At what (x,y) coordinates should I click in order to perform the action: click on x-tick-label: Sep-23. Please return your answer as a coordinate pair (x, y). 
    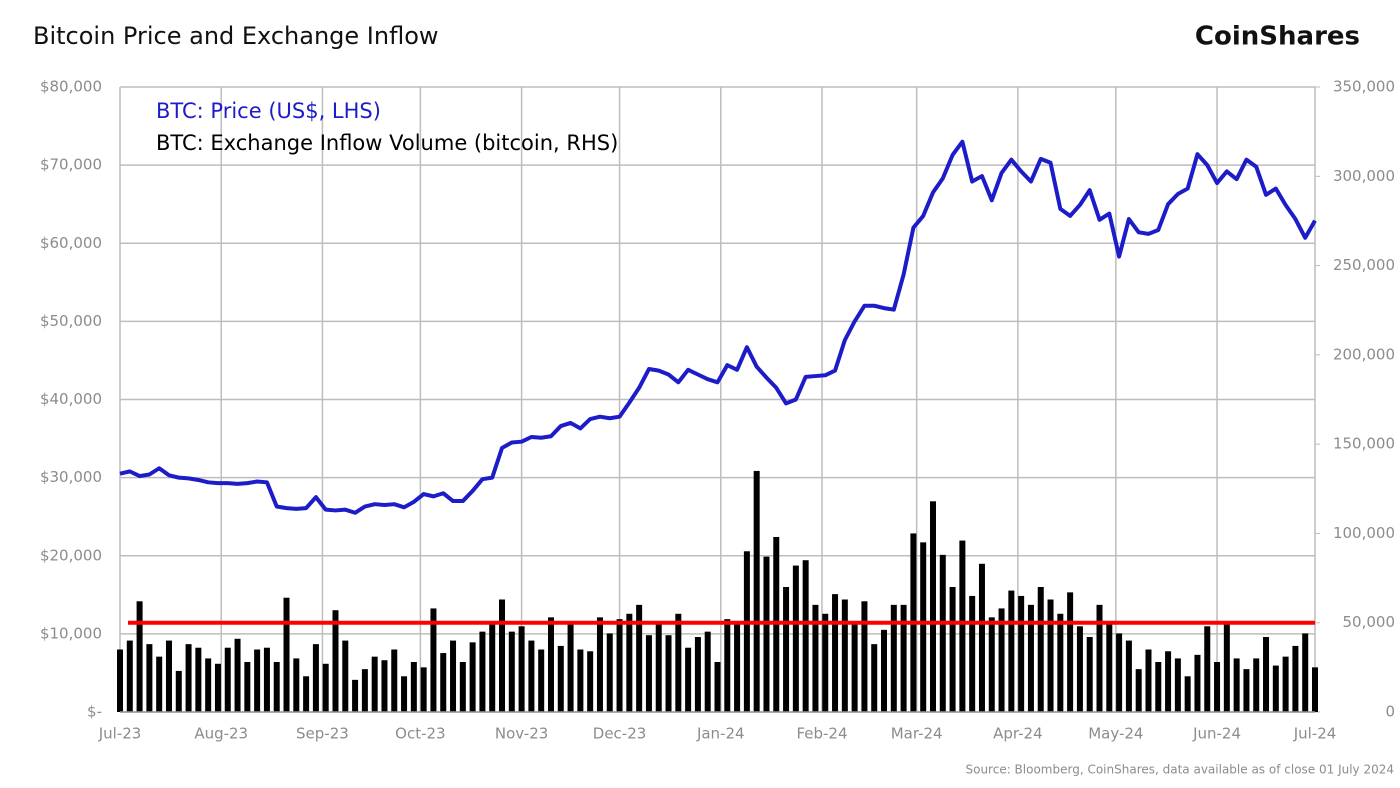
    Looking at the image, I should click on (322, 734).